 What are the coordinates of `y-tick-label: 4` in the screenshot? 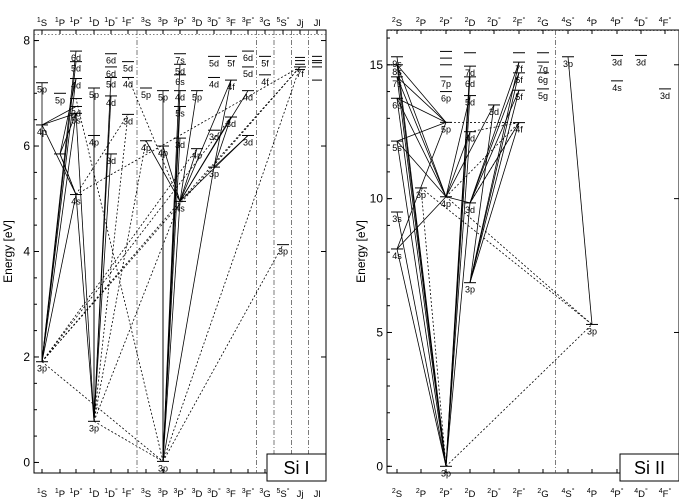 It's located at (26, 252).